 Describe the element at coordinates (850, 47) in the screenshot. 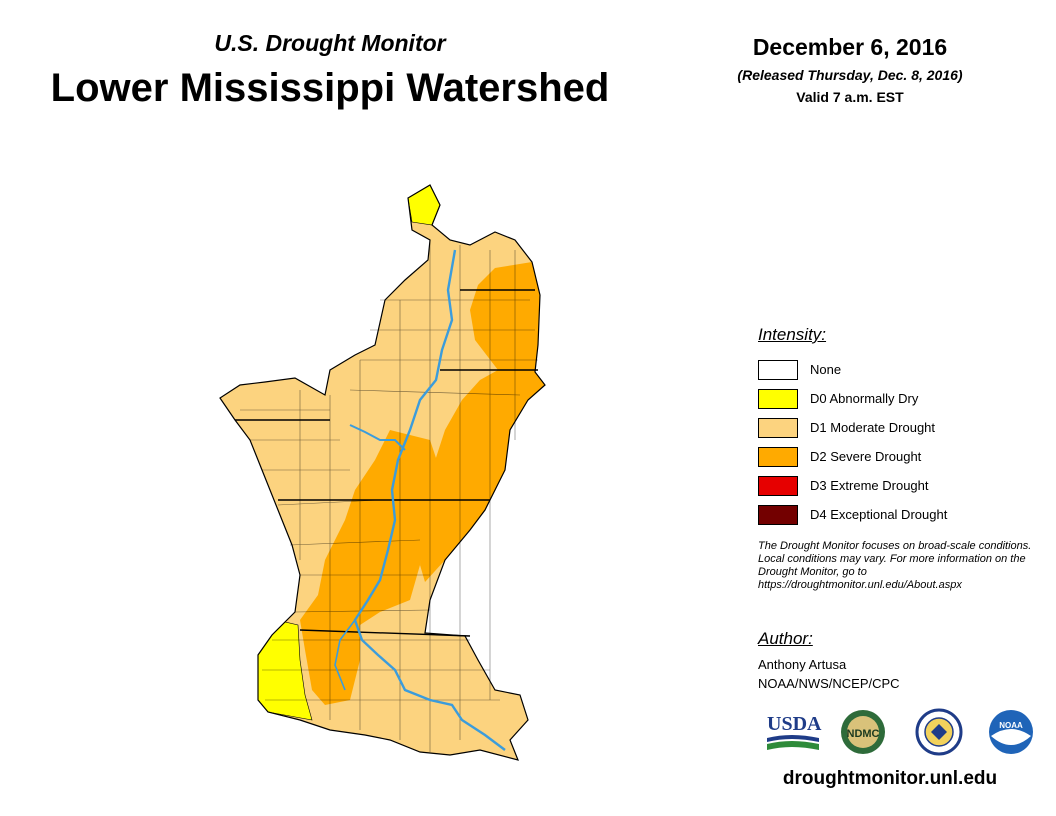

I see `map-date: December 6, 2016` at that location.